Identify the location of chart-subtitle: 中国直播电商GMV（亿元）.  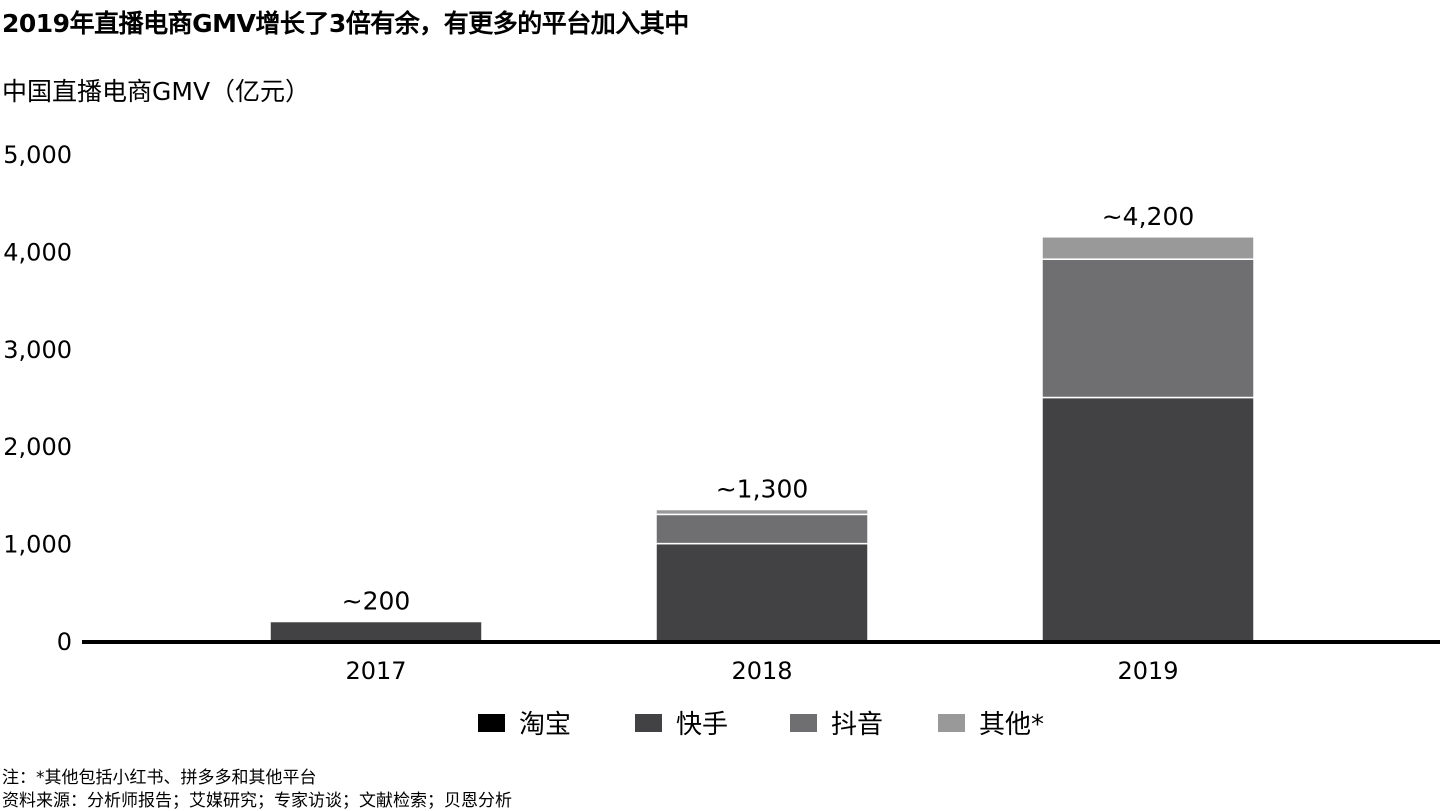
(156, 91).